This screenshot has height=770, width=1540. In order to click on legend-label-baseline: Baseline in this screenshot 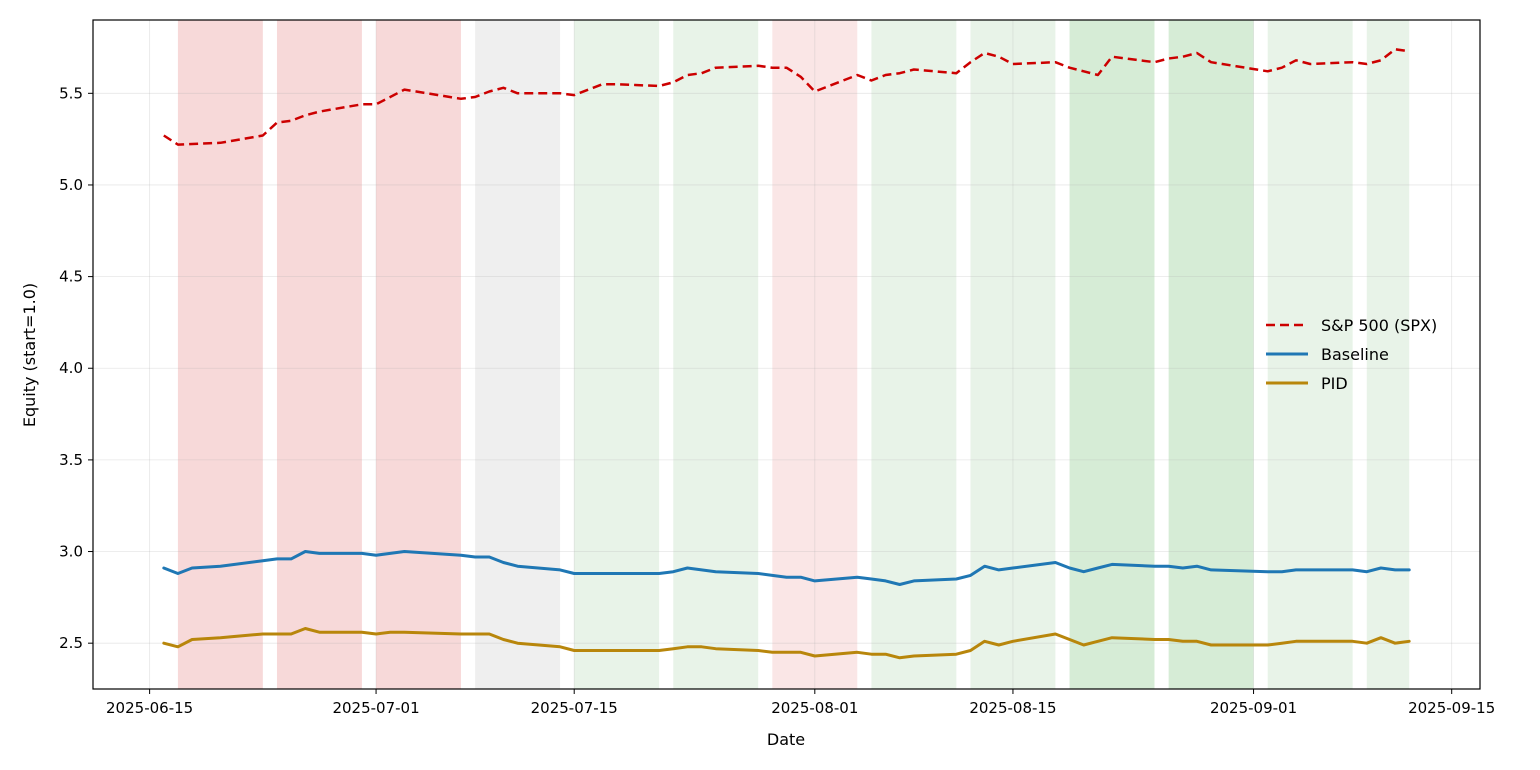, I will do `click(1355, 354)`.